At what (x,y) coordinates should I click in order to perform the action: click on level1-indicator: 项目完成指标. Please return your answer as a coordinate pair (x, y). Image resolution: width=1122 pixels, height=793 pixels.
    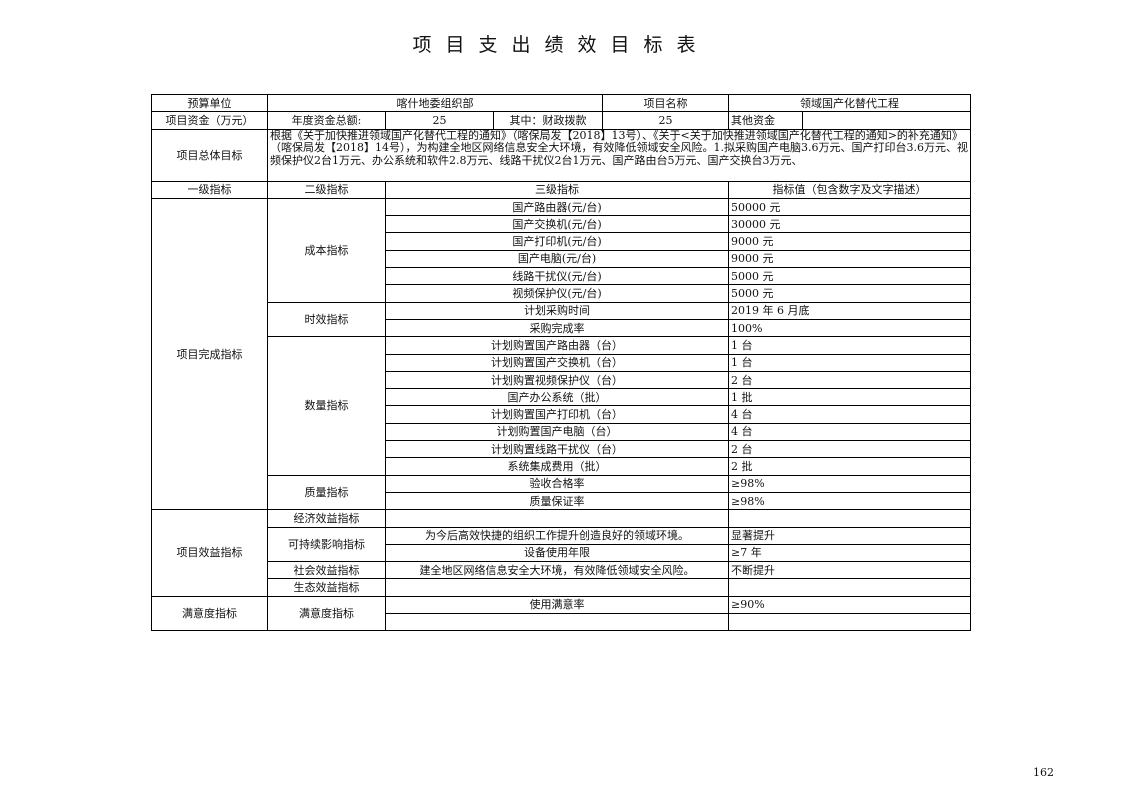
    Looking at the image, I should click on (209, 354).